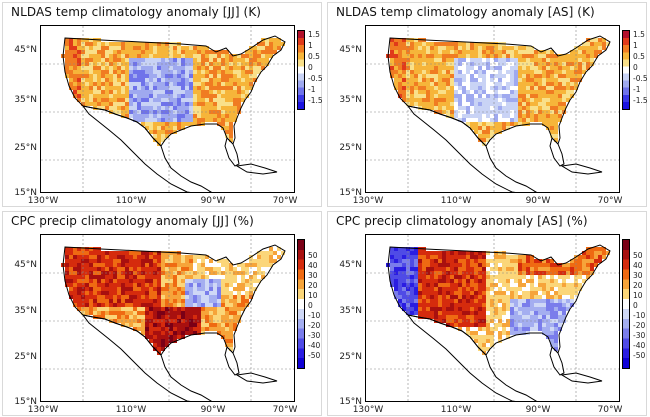 The image size is (650, 417). I want to click on panel-title: CPC precip climatology anomaly [JJ] (%), so click(132, 221).